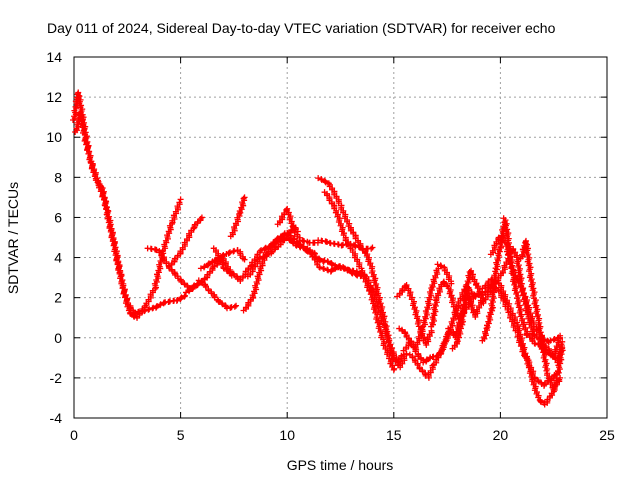 The height and width of the screenshot is (480, 640). I want to click on series-E, so click(222, 259).